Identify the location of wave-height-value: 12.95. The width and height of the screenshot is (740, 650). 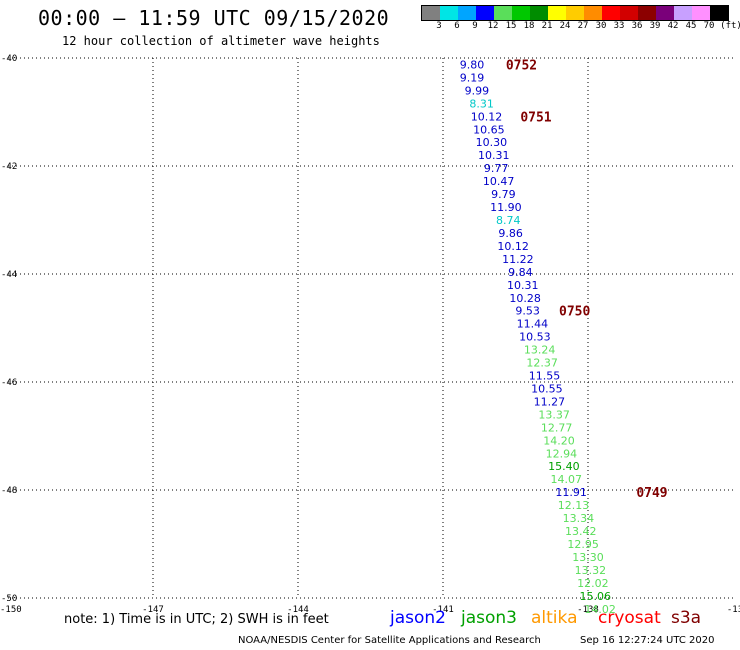
(583, 544).